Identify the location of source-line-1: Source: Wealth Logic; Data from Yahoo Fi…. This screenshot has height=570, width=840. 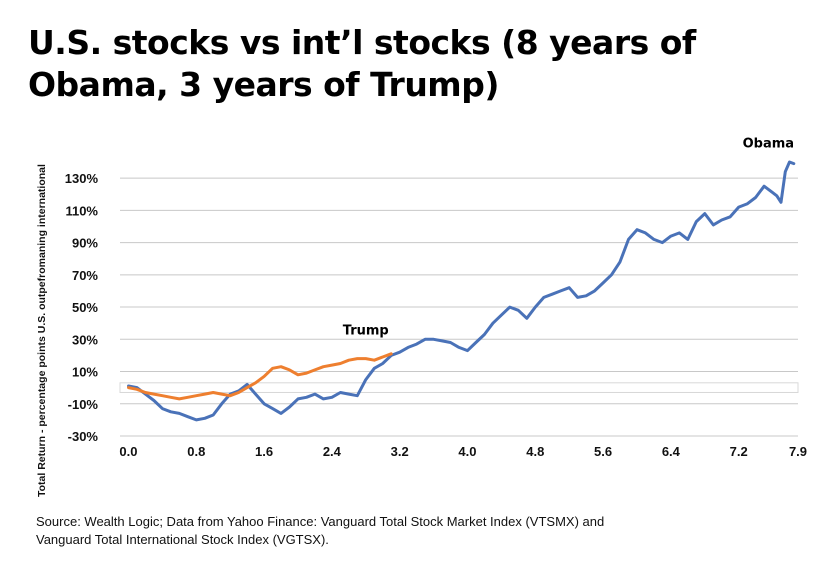
(320, 521).